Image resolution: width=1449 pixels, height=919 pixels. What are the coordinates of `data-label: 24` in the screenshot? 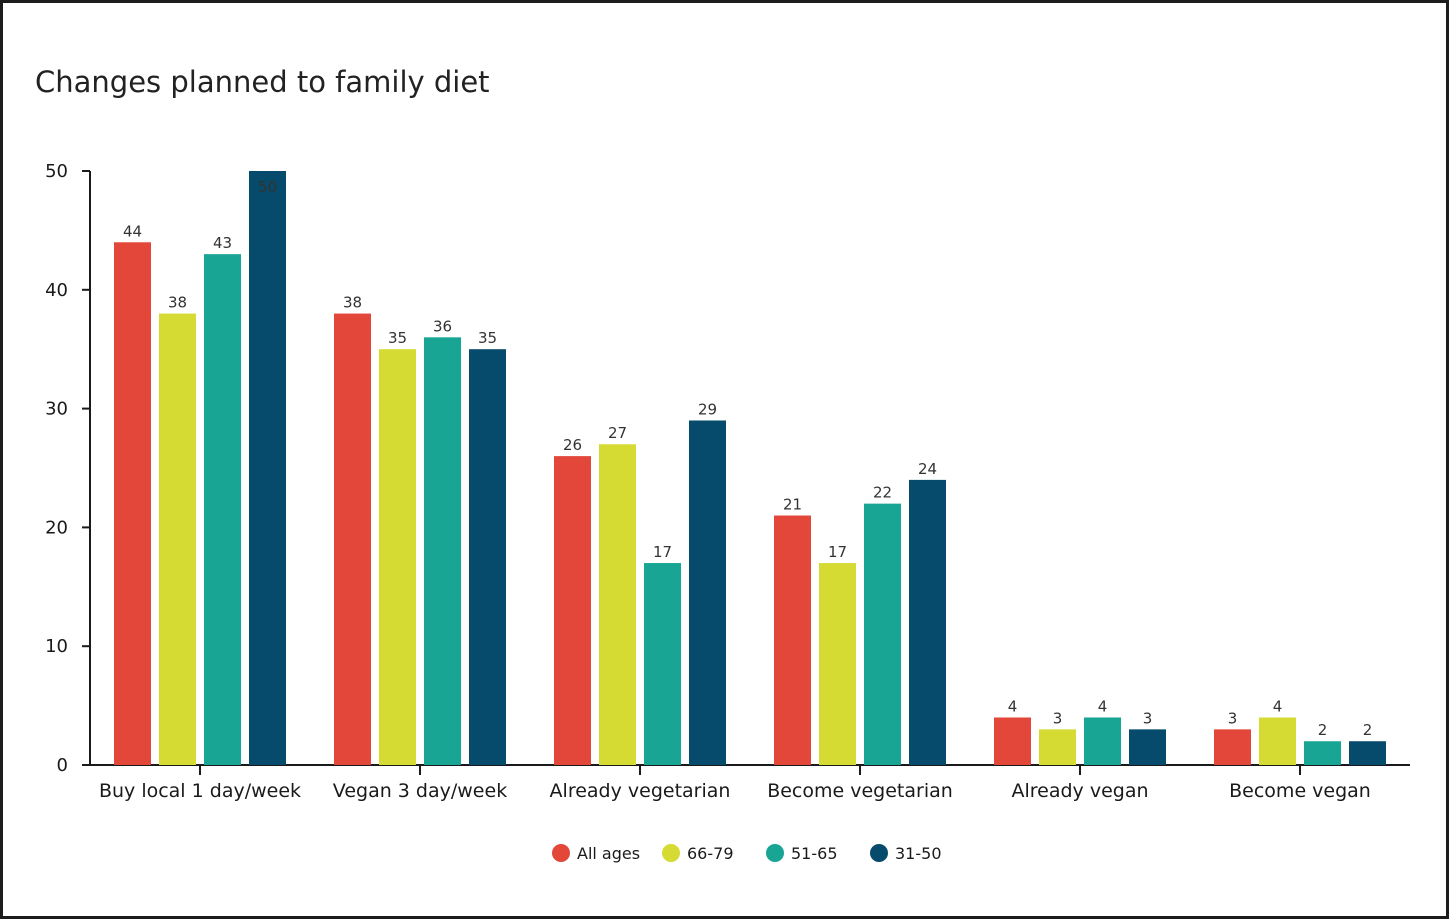 It's located at (927, 469).